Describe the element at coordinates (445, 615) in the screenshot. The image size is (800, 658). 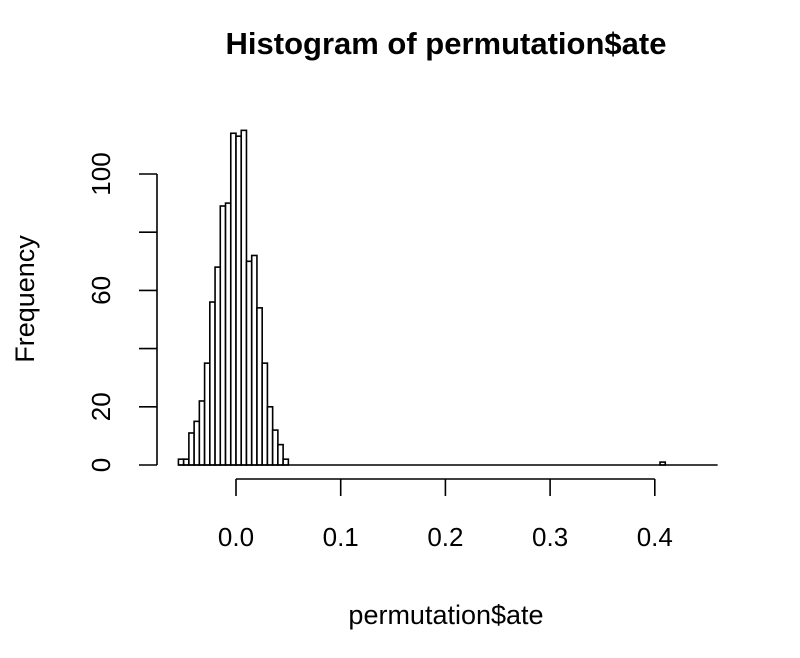
I see `x-axis-title: permutation$ate` at that location.